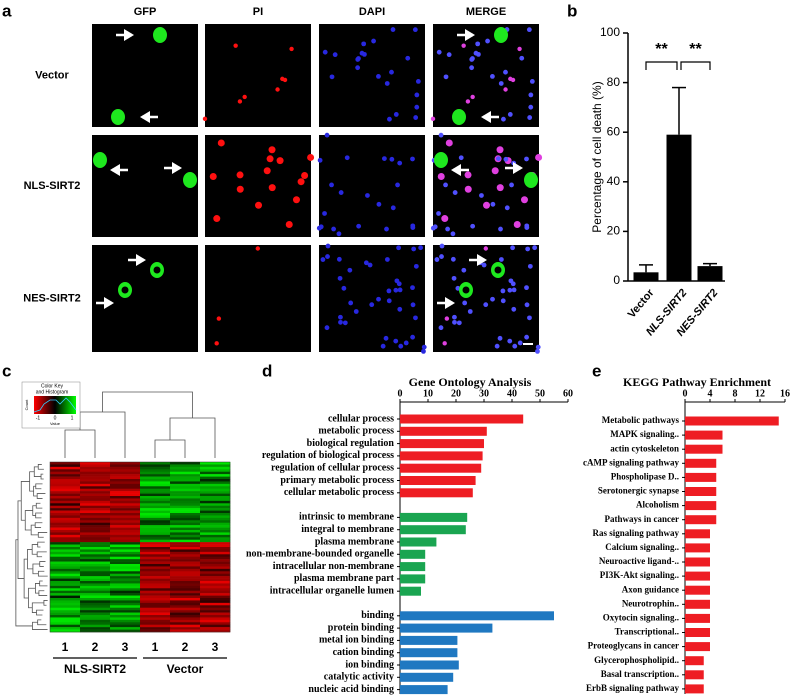 This screenshot has height=695, width=796. Describe the element at coordinates (258, 12) in the screenshot. I see `column-header: PI` at that location.